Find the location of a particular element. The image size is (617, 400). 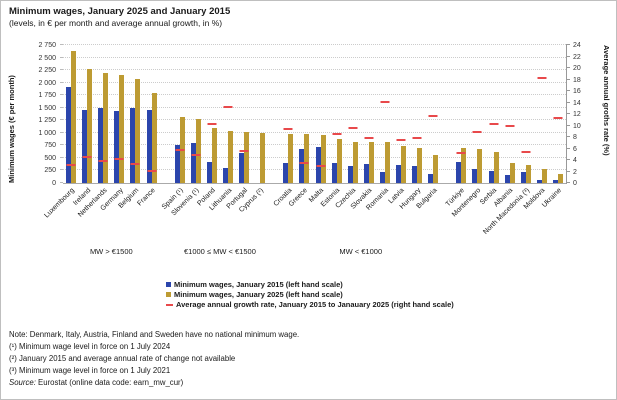

country-slot: Slovenia (¹) is located at coordinates (187, 131).